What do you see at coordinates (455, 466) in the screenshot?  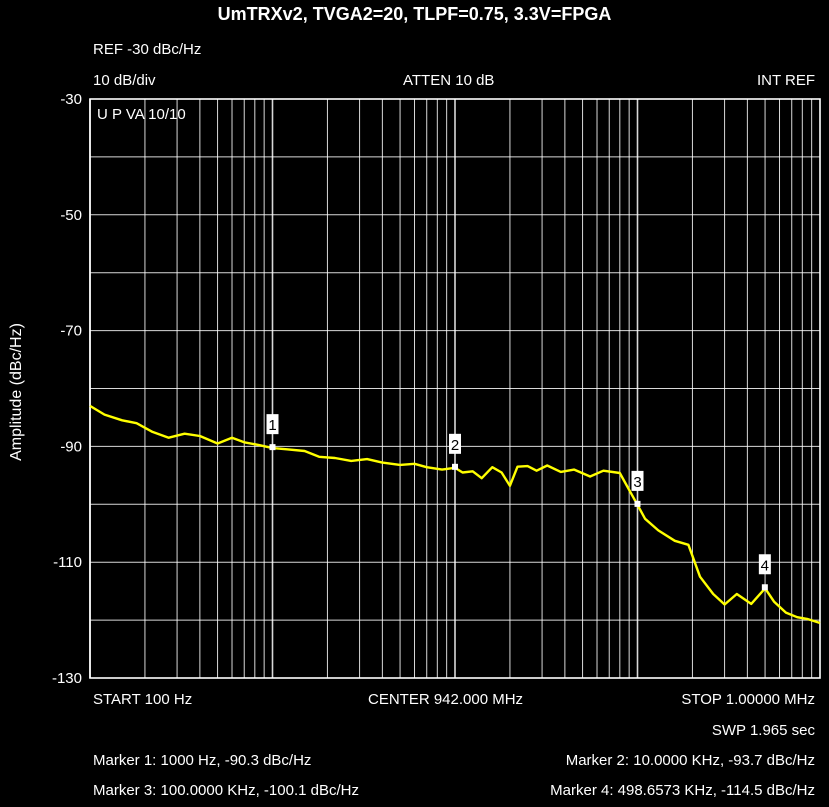 I see `marker-2-point` at bounding box center [455, 466].